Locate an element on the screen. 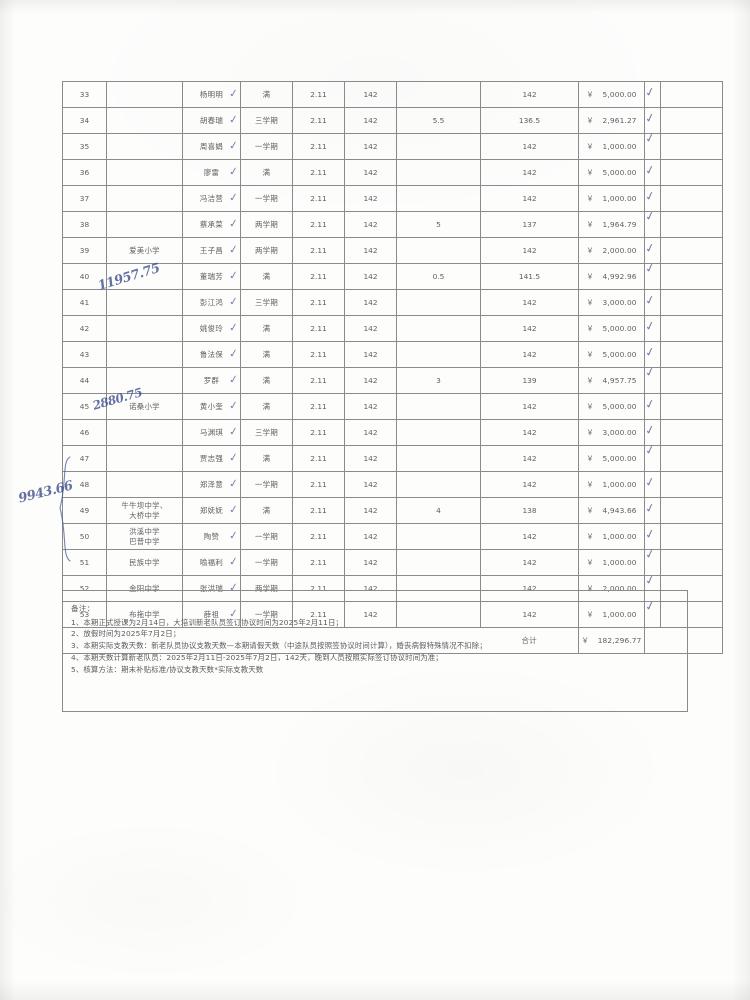  teacher-name: 张洪瑞 ✓ is located at coordinates (211, 588).